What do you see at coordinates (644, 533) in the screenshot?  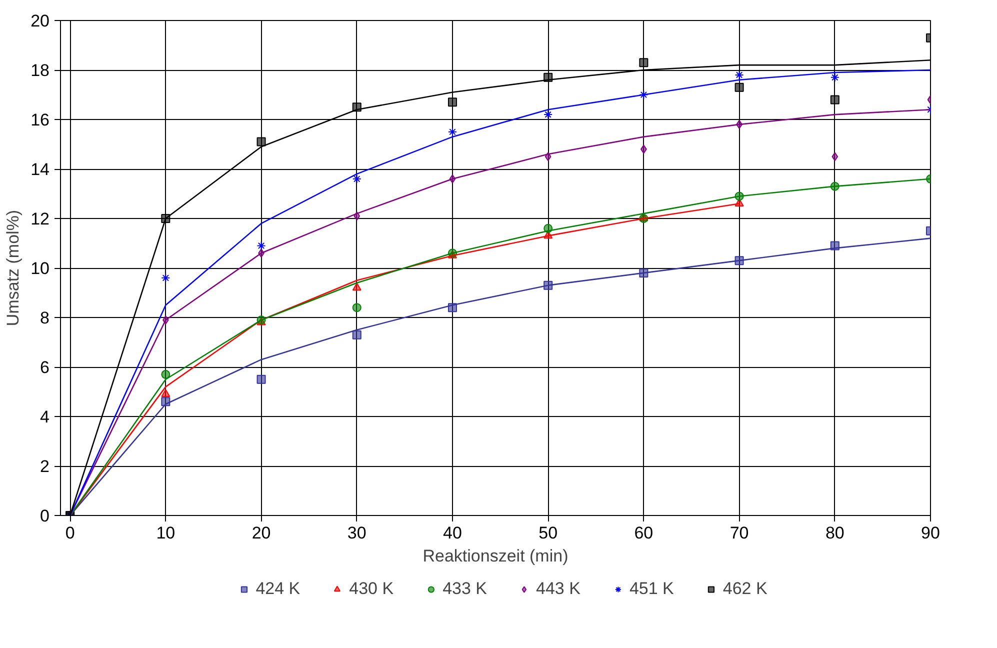 I see `x-tick-label: 60` at bounding box center [644, 533].